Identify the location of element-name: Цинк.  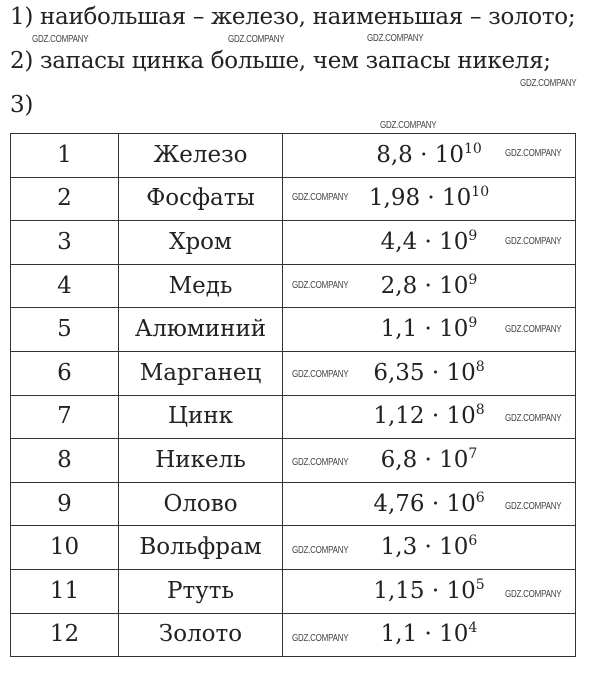
(200, 417).